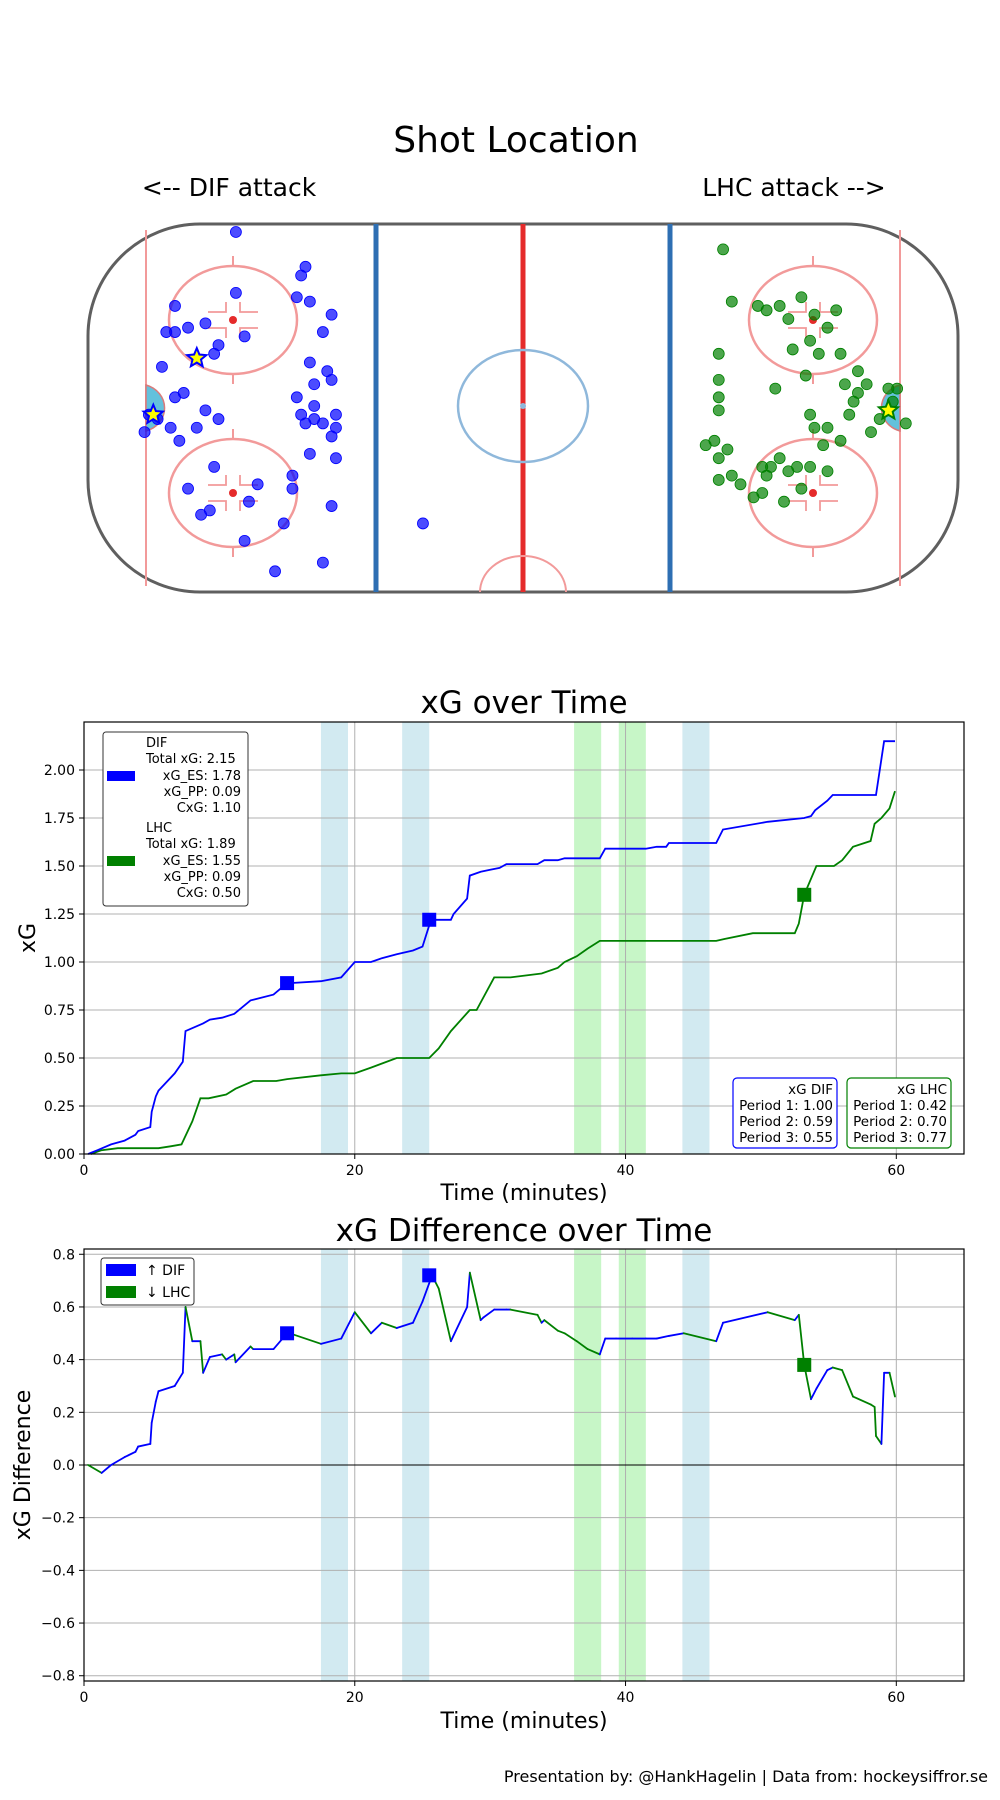  Describe the element at coordinates (804, 894) in the screenshot. I see `lhc-goal-marker` at that location.